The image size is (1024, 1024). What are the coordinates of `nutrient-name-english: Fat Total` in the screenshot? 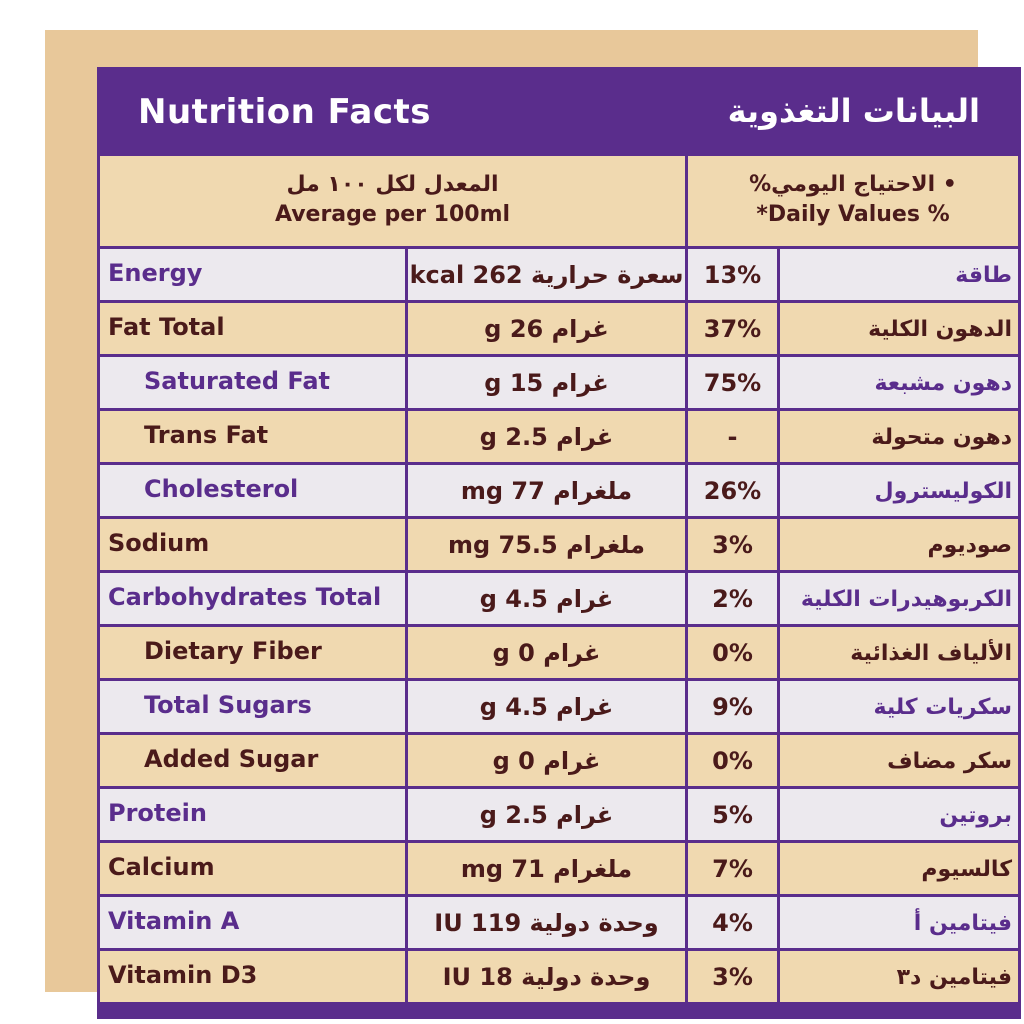 It's located at (254, 328).